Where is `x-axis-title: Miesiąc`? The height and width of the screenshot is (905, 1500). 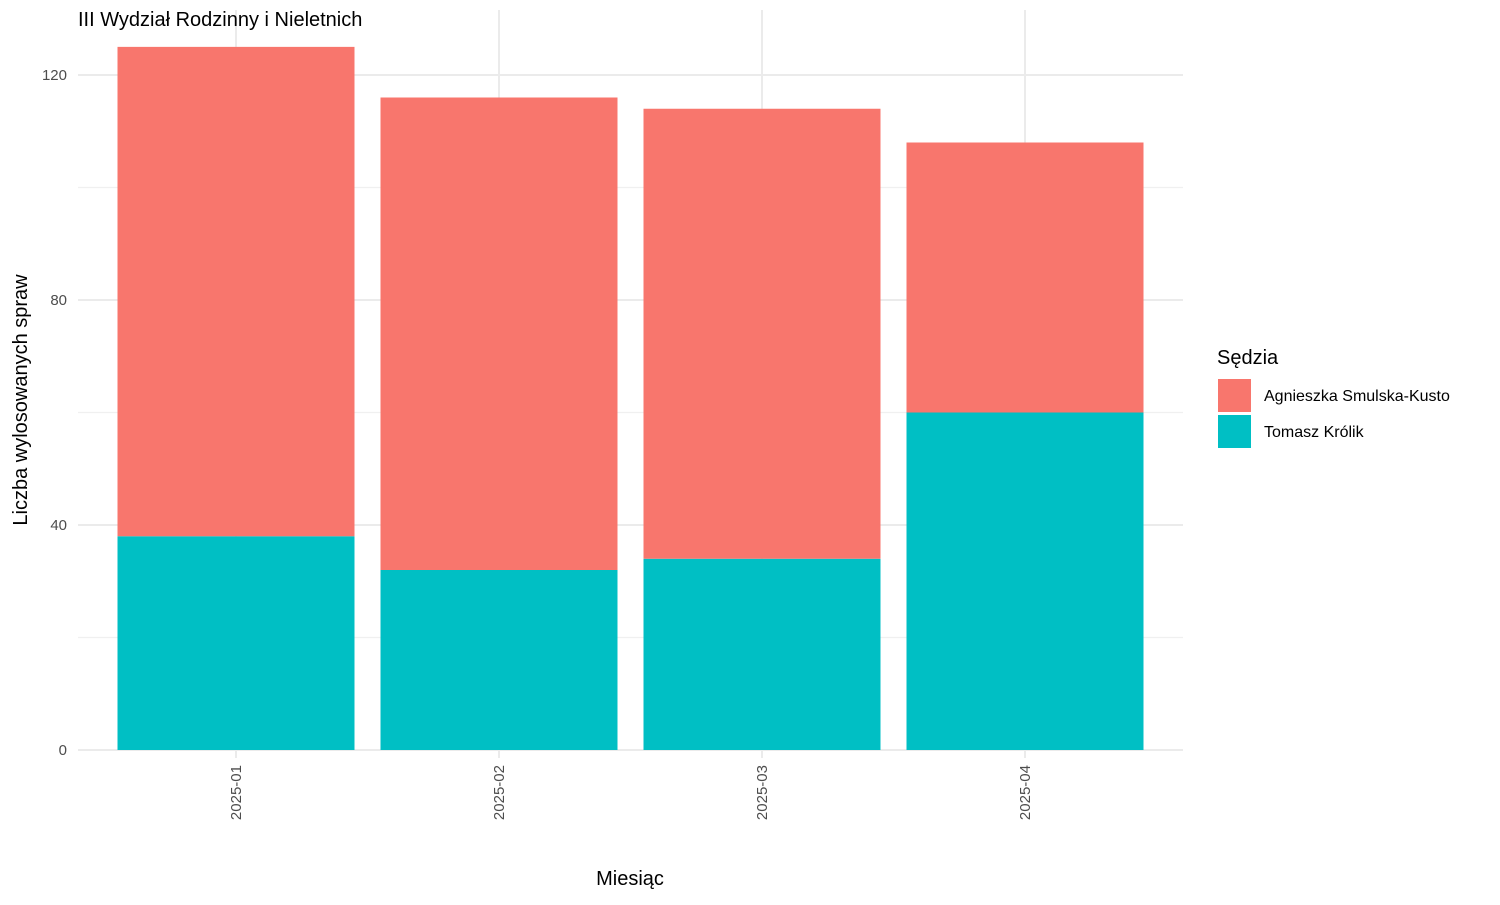
x-axis-title: Miesiąc is located at coordinates (630, 879).